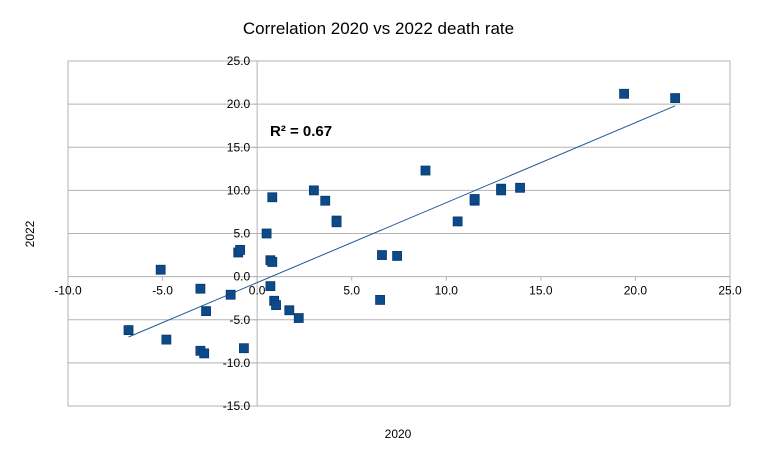 The width and height of the screenshot is (757, 460). What do you see at coordinates (351, 291) in the screenshot?
I see `x-tick-label: 5.0` at bounding box center [351, 291].